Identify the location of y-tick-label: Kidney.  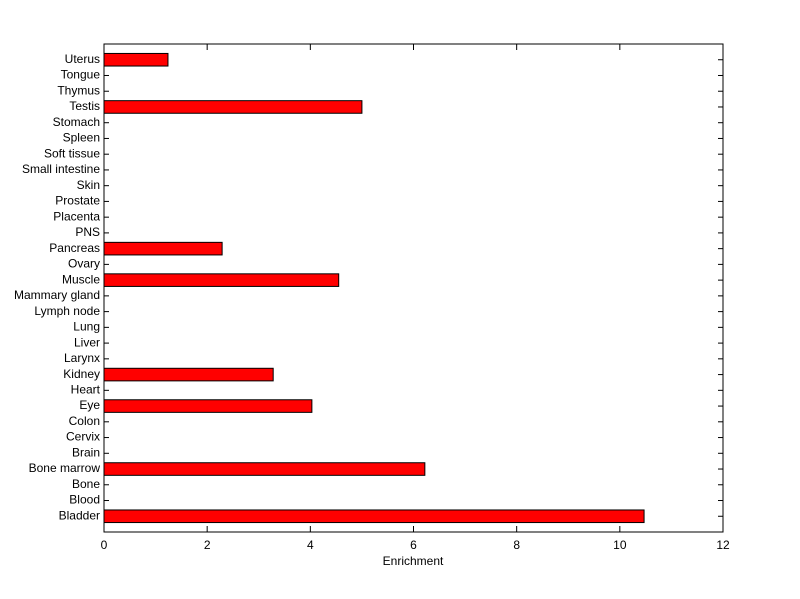
(81, 374).